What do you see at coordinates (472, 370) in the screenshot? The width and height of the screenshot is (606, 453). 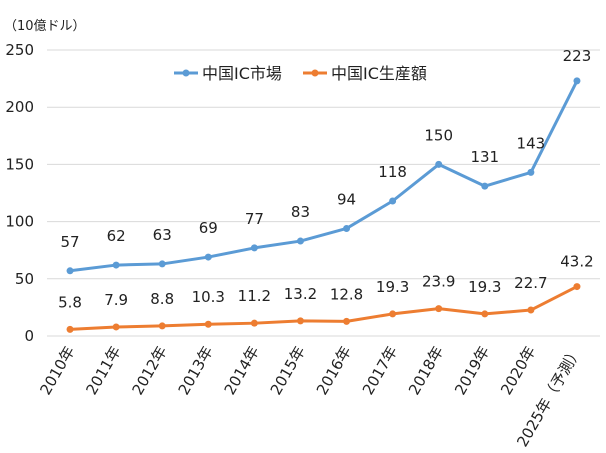 I see `x-tick-label: 2019年` at bounding box center [472, 370].